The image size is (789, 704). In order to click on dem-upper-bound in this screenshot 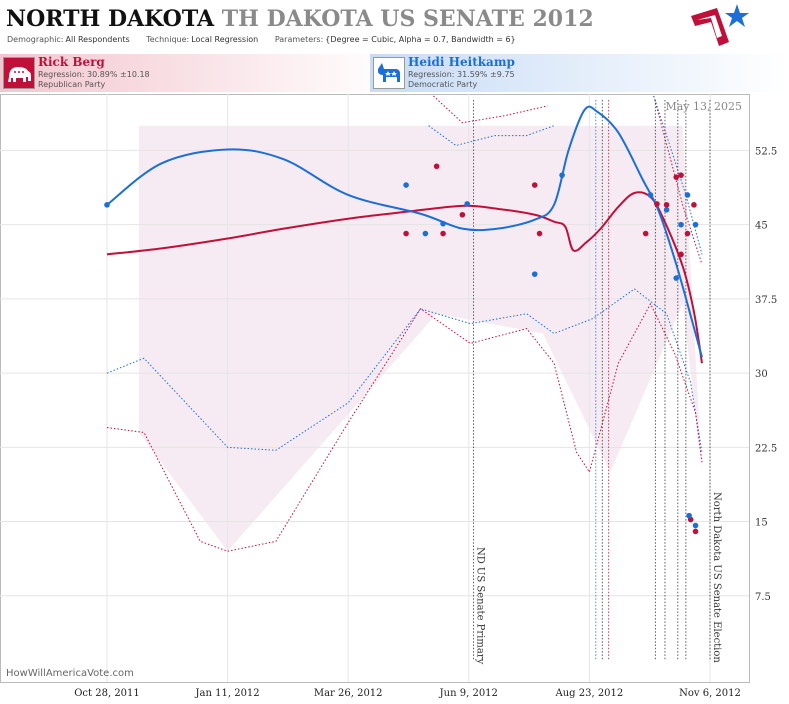, I will do `click(491, 136)`.